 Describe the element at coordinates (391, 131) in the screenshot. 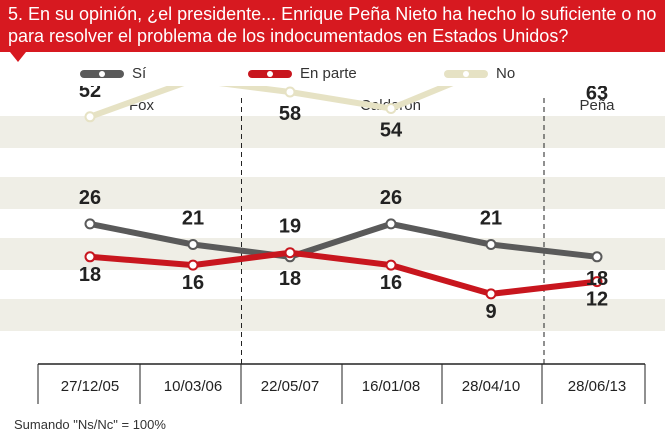

I see `data-label-no: 54` at that location.